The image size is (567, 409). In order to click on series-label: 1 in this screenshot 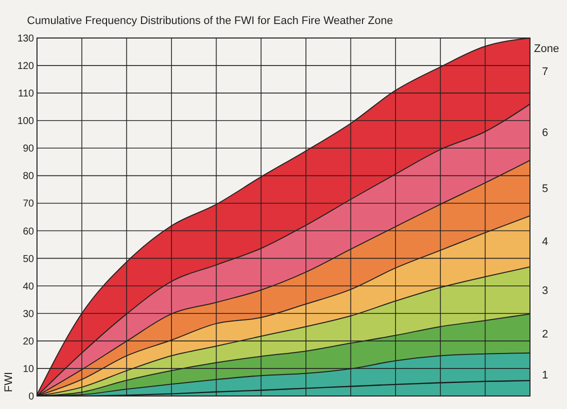, I will do `click(545, 375)`.